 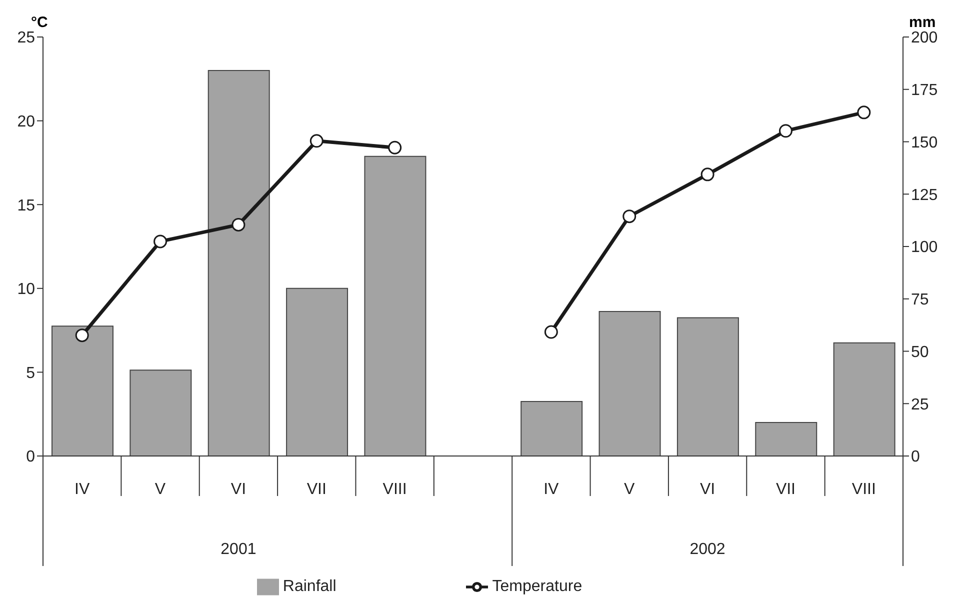 What do you see at coordinates (537, 587) in the screenshot?
I see `legend-label: Temperature` at bounding box center [537, 587].